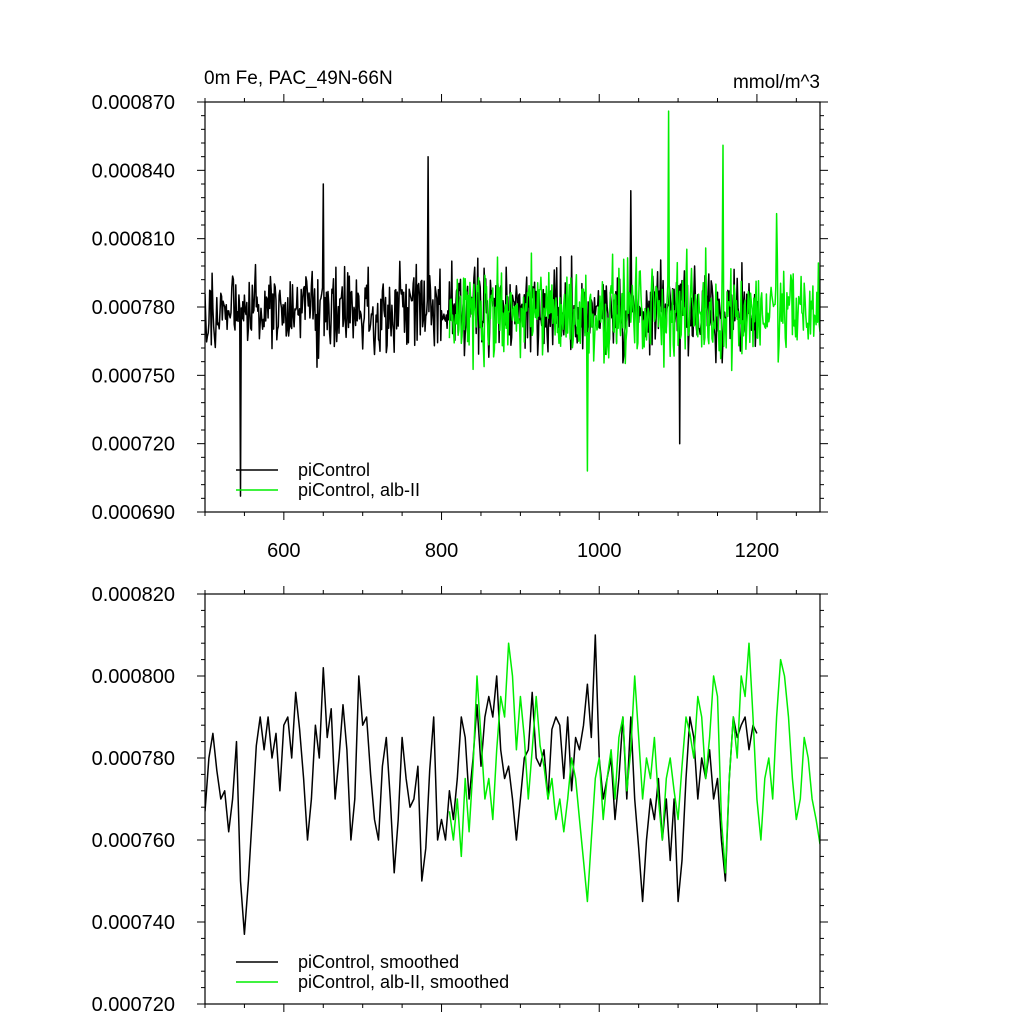  What do you see at coordinates (133, 923) in the screenshot?
I see `y-tick-label: 0.000740` at bounding box center [133, 923].